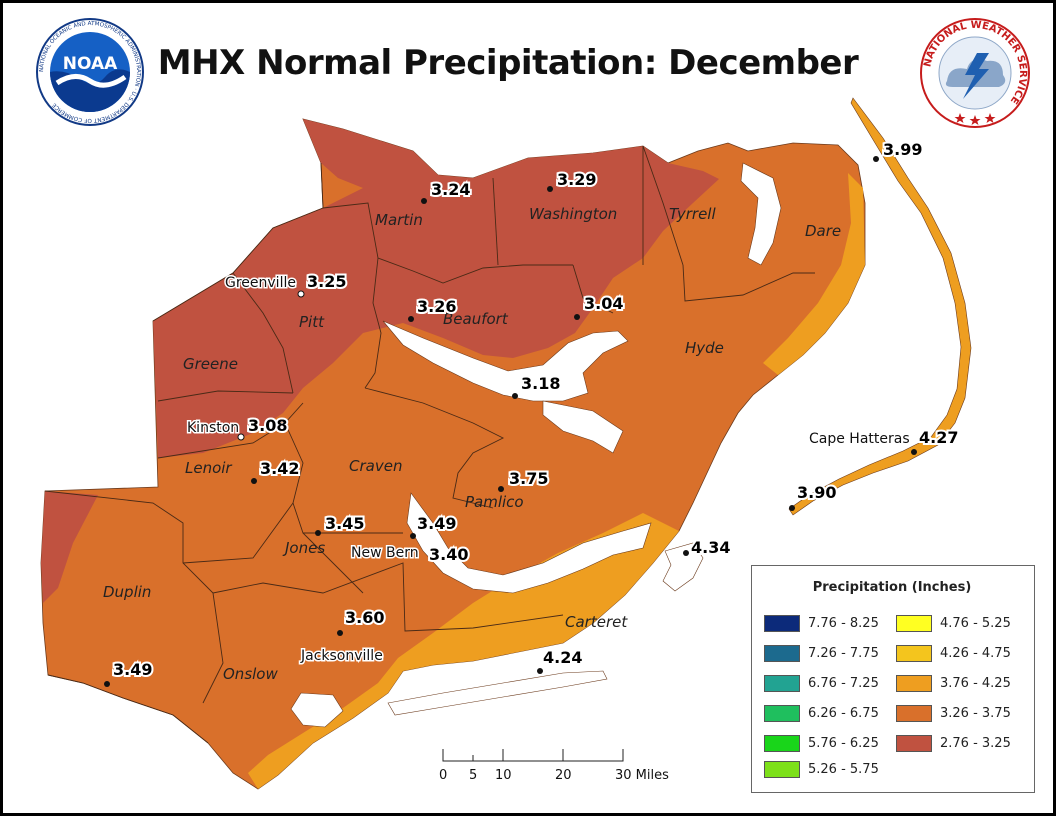 Image resolution: width=1056 pixels, height=816 pixels. Describe the element at coordinates (554, 766) in the screenshot. I see `scale-bar: 0 5 10 20 30 Miles` at that location.